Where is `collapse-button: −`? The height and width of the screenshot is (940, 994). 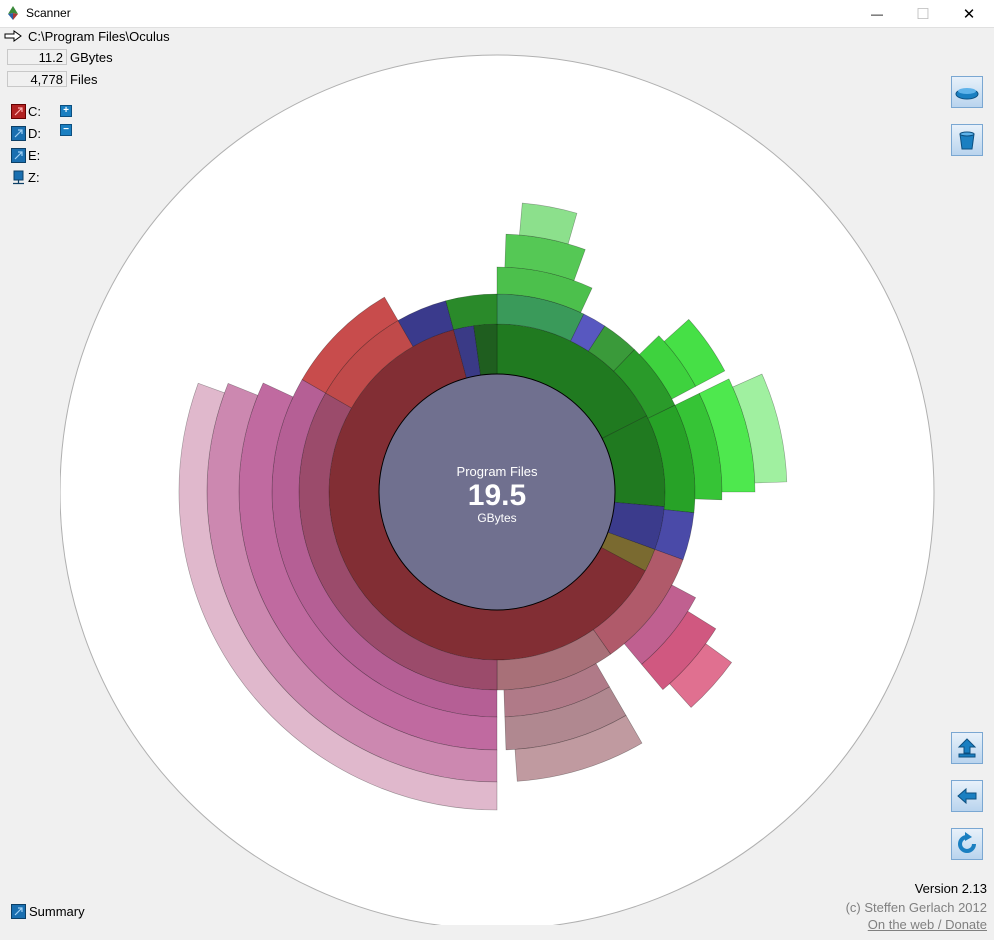
collapse-button: − is located at coordinates (66, 130).